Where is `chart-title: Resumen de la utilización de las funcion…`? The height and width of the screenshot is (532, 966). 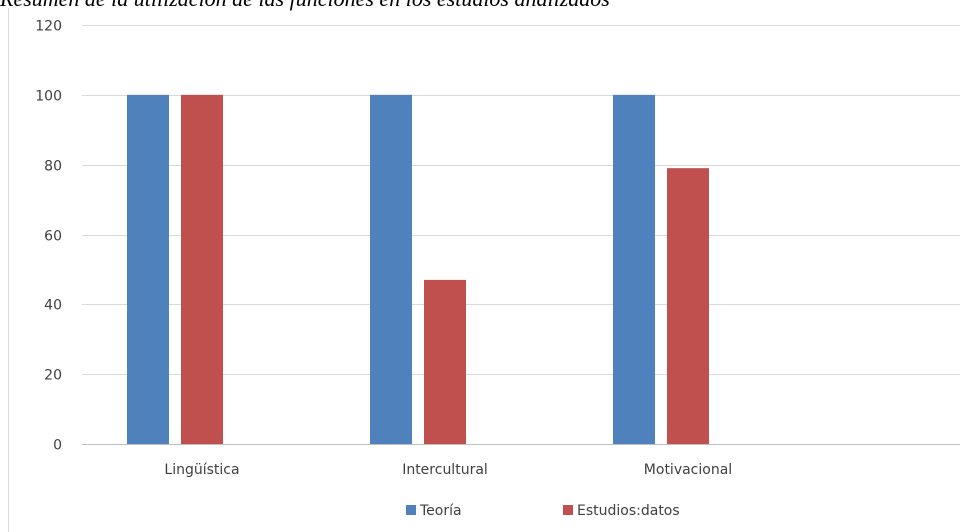
chart-title: Resumen de la utilización de las funcion… is located at coordinates (305, 6).